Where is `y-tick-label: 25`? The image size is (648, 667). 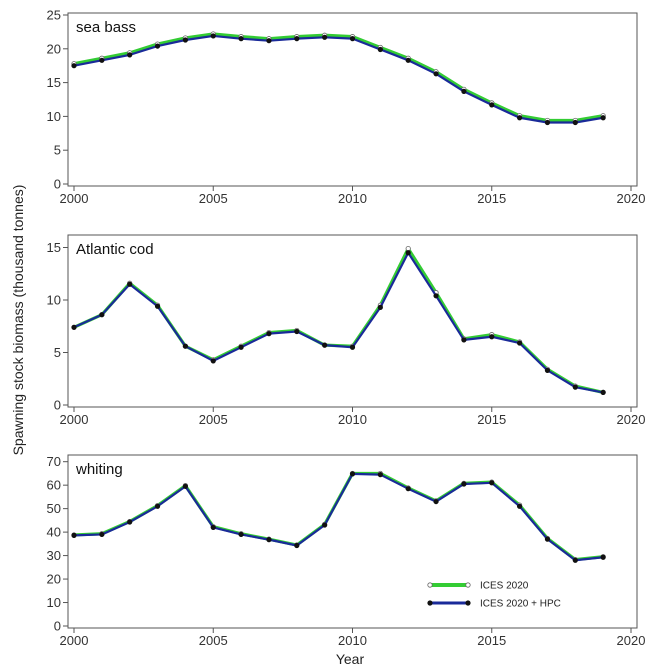 y-tick-label: 25 is located at coordinates (54, 15).